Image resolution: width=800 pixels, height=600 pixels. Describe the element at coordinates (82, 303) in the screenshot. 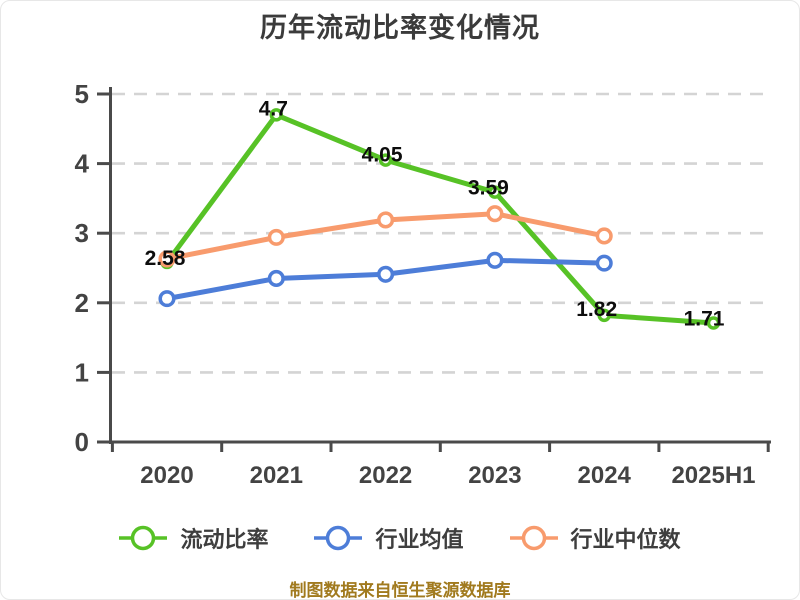

I see `y-tick-label: 2` at that location.